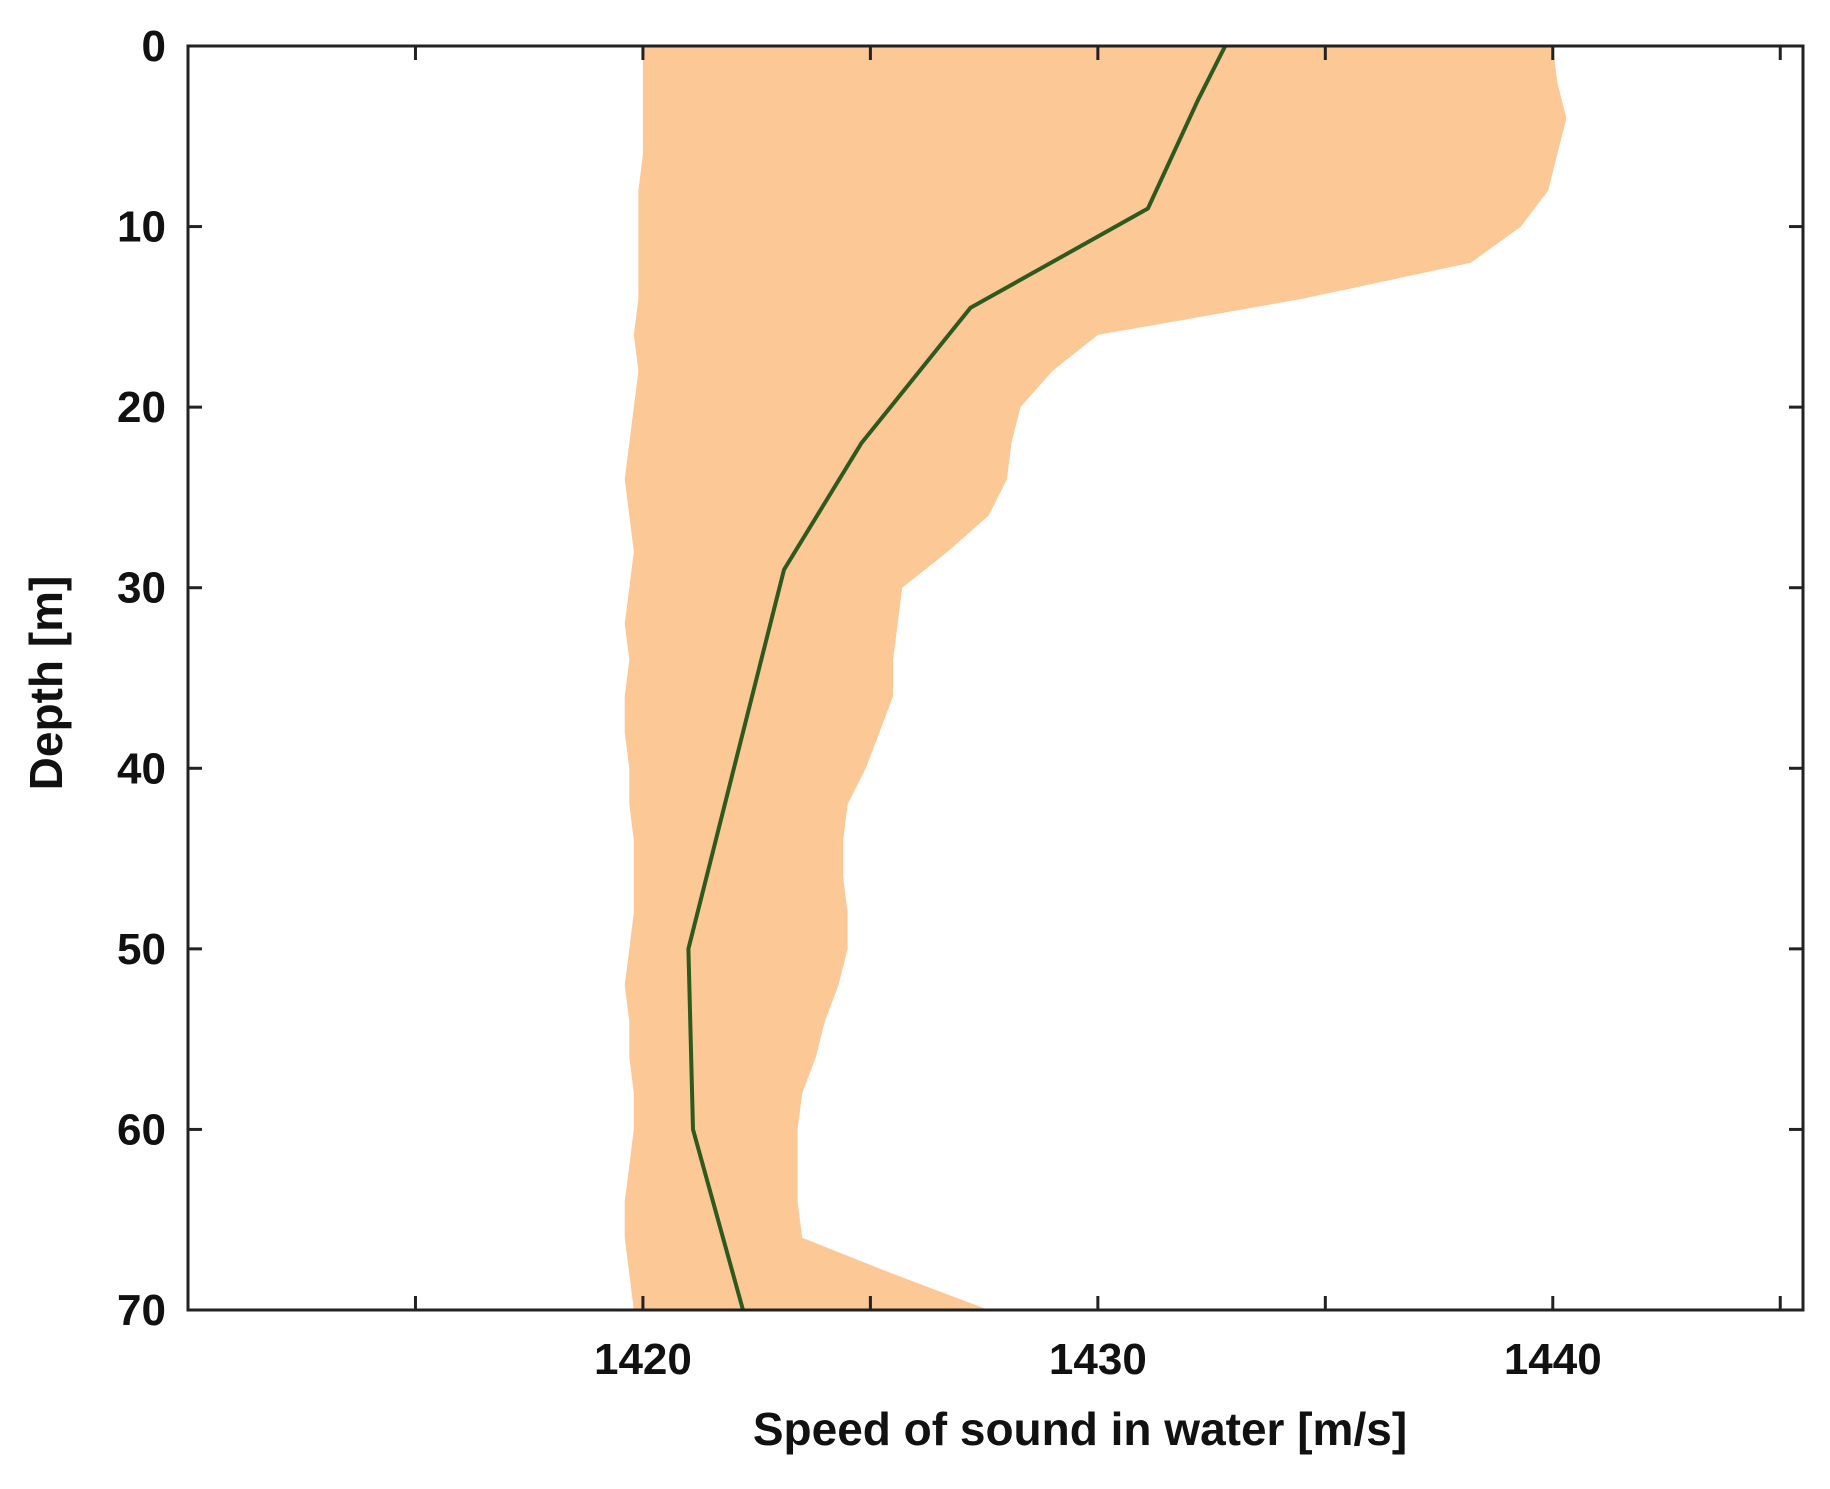 The image size is (1830, 1489). Describe the element at coordinates (1080, 1429) in the screenshot. I see `x-axis-label: Speed of sound in water [m/s]` at that location.